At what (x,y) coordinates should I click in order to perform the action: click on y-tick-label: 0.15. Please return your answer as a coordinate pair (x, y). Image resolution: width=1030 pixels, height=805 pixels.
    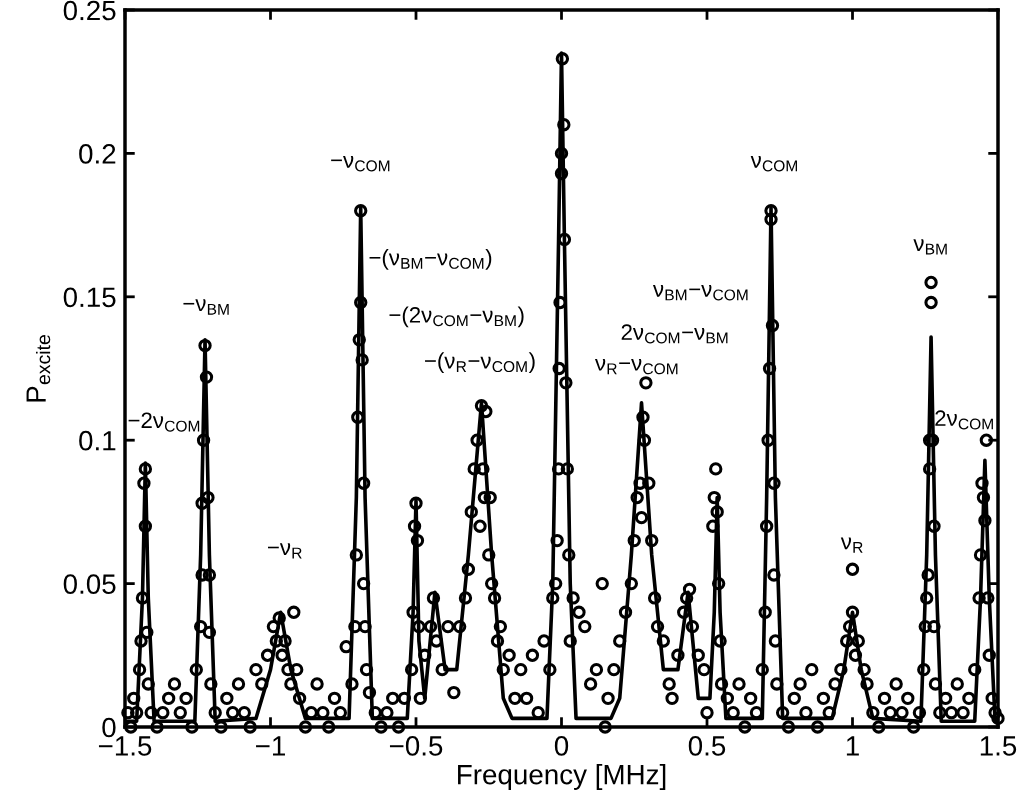
    Looking at the image, I should click on (89, 297).